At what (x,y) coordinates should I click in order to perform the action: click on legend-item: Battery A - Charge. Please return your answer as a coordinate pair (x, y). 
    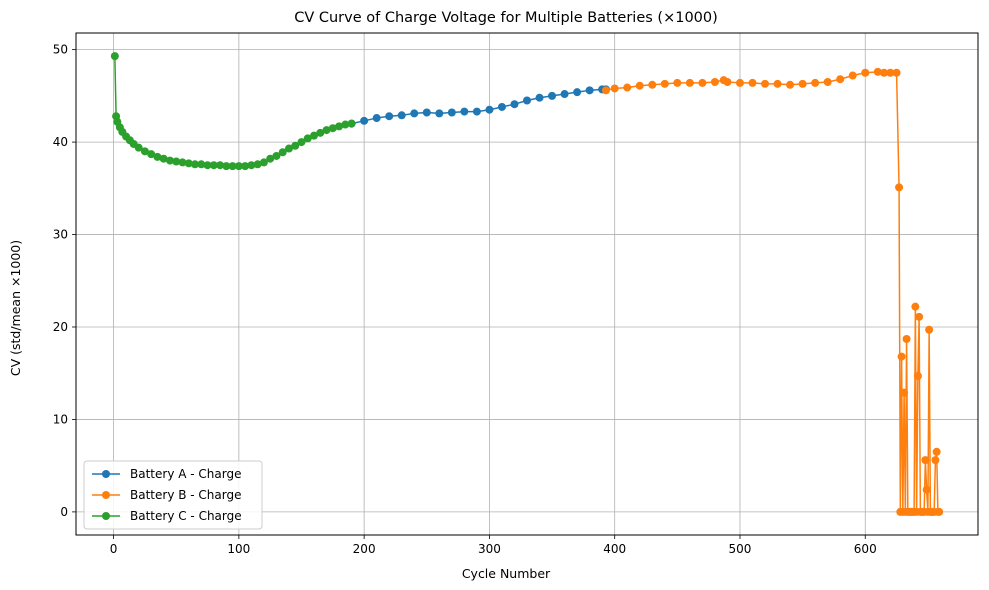
    Looking at the image, I should click on (166, 474).